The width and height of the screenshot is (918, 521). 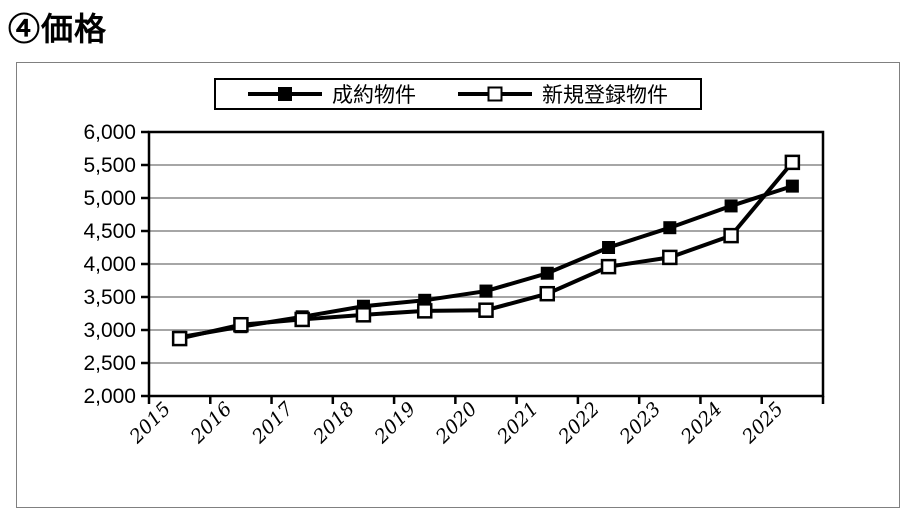 What do you see at coordinates (395, 423) in the screenshot?
I see `x-axis-label: 2019` at bounding box center [395, 423].